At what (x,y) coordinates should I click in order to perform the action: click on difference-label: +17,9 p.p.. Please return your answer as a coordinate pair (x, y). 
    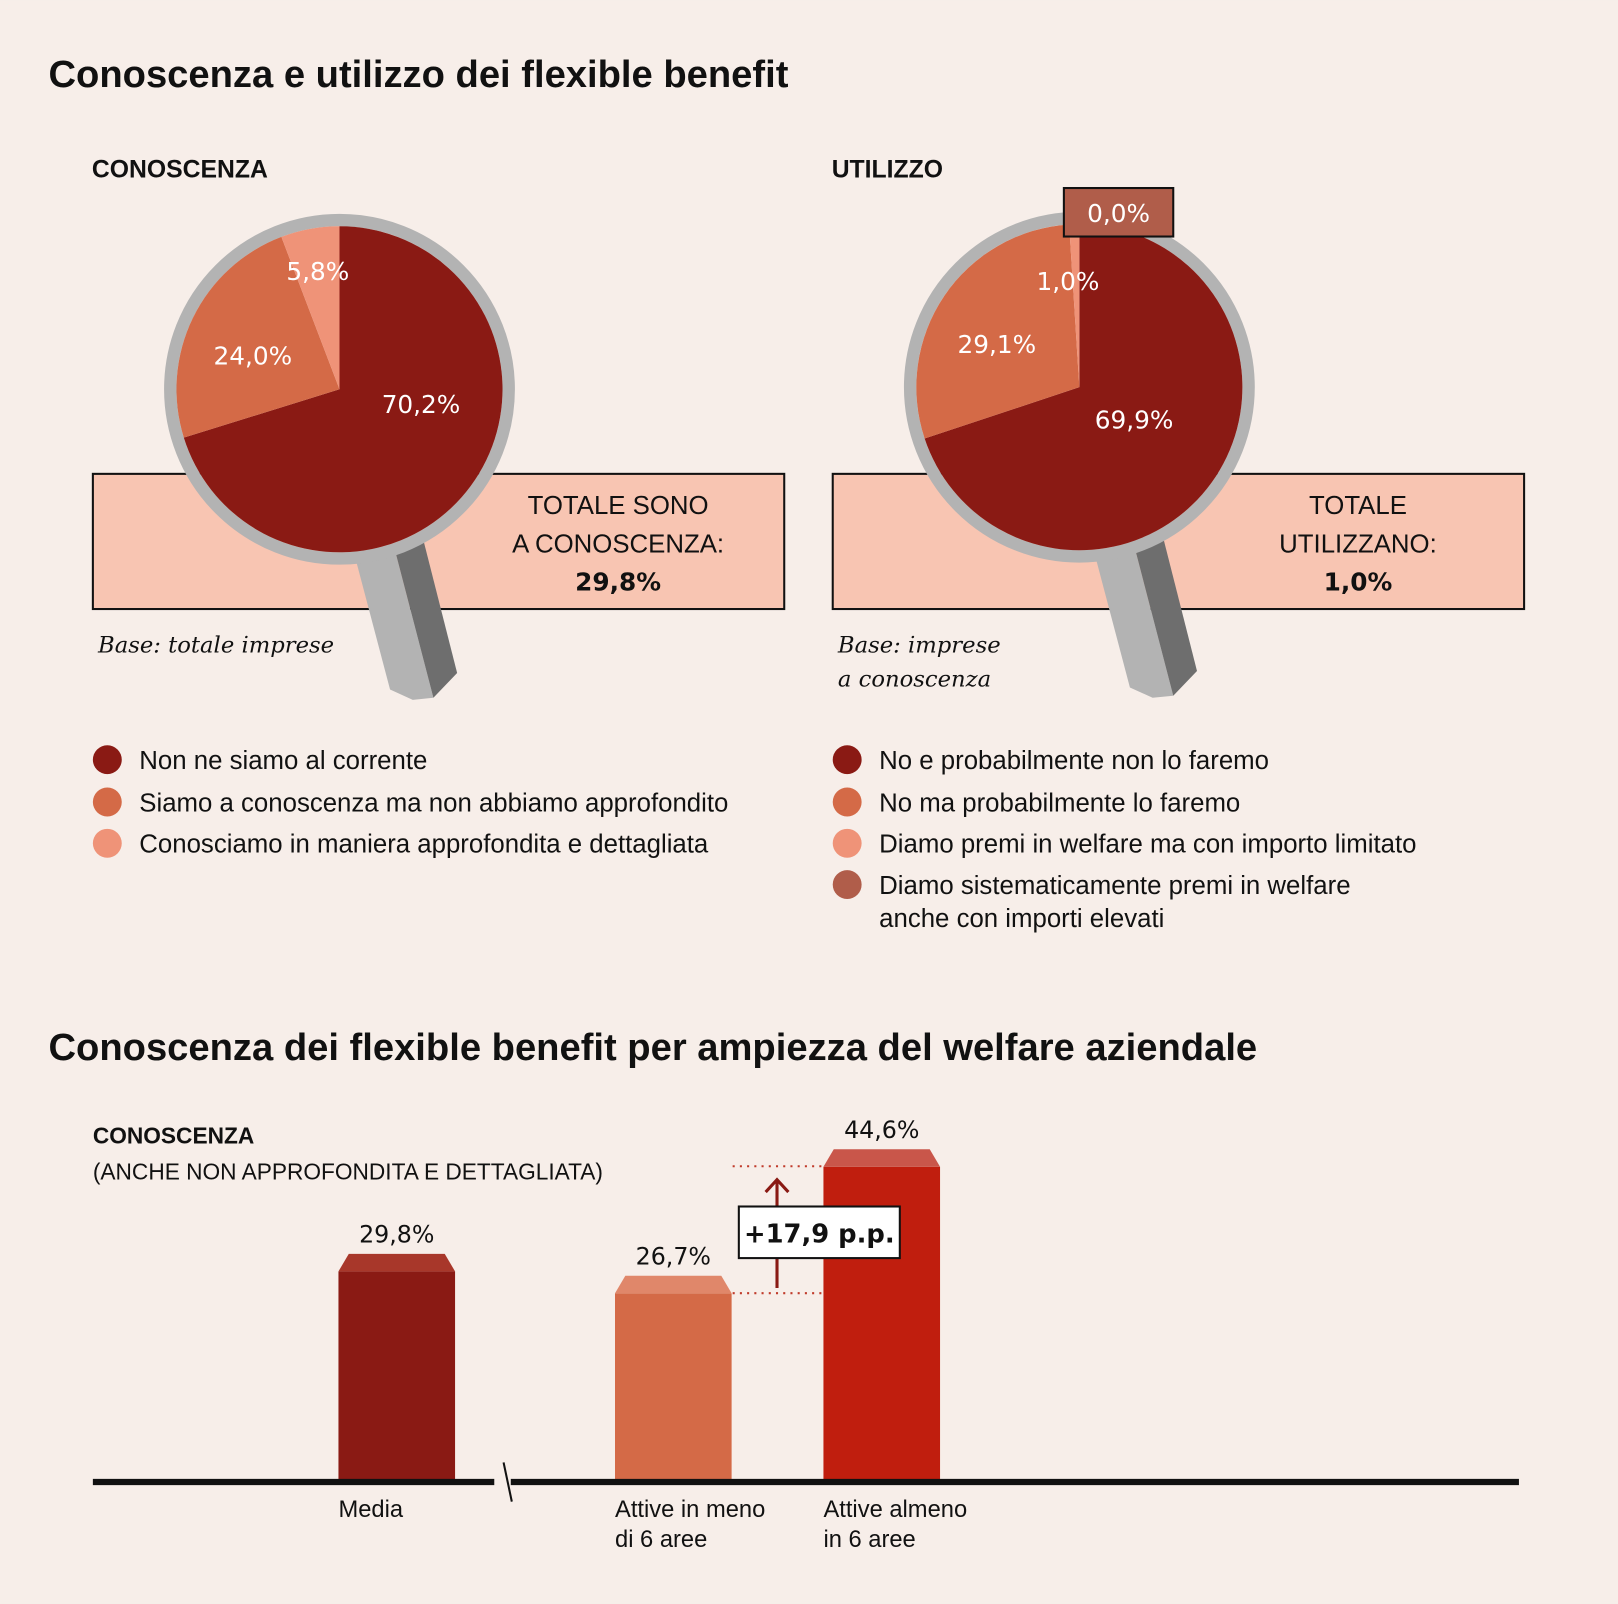
    Looking at the image, I should click on (819, 1235).